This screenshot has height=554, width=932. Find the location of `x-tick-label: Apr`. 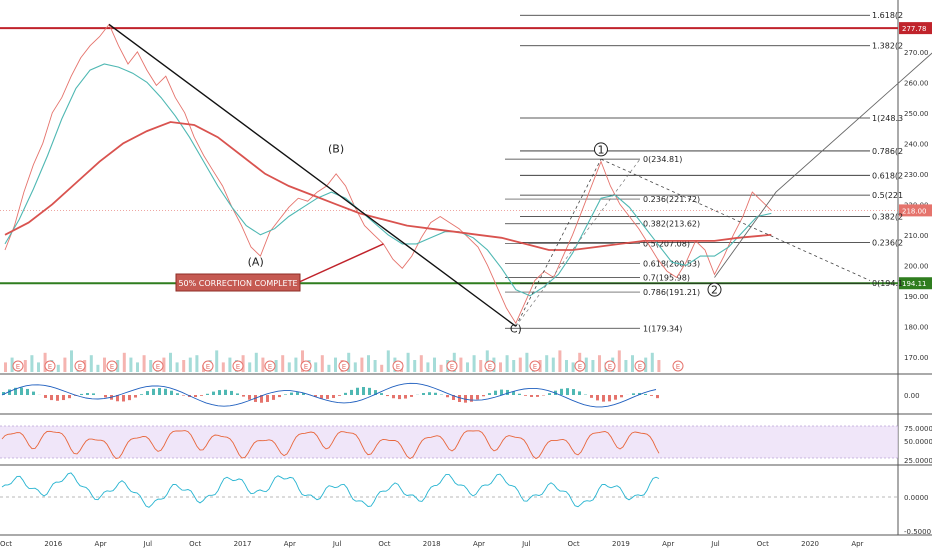

x-tick-label: Apr is located at coordinates (290, 544).